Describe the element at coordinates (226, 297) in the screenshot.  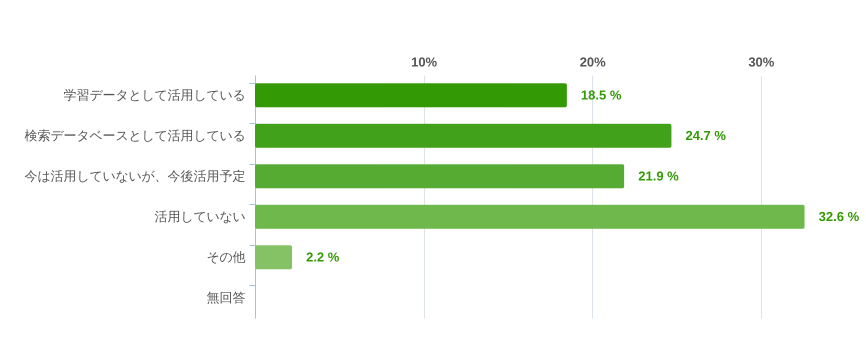
I see `y-tick-label: 無回答` at that location.